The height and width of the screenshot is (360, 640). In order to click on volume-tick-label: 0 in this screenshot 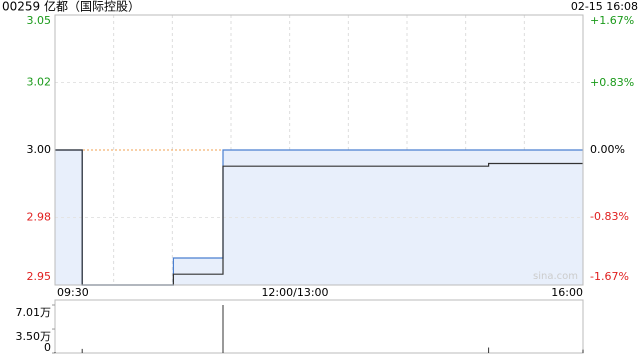, I will do `click(47, 347)`.